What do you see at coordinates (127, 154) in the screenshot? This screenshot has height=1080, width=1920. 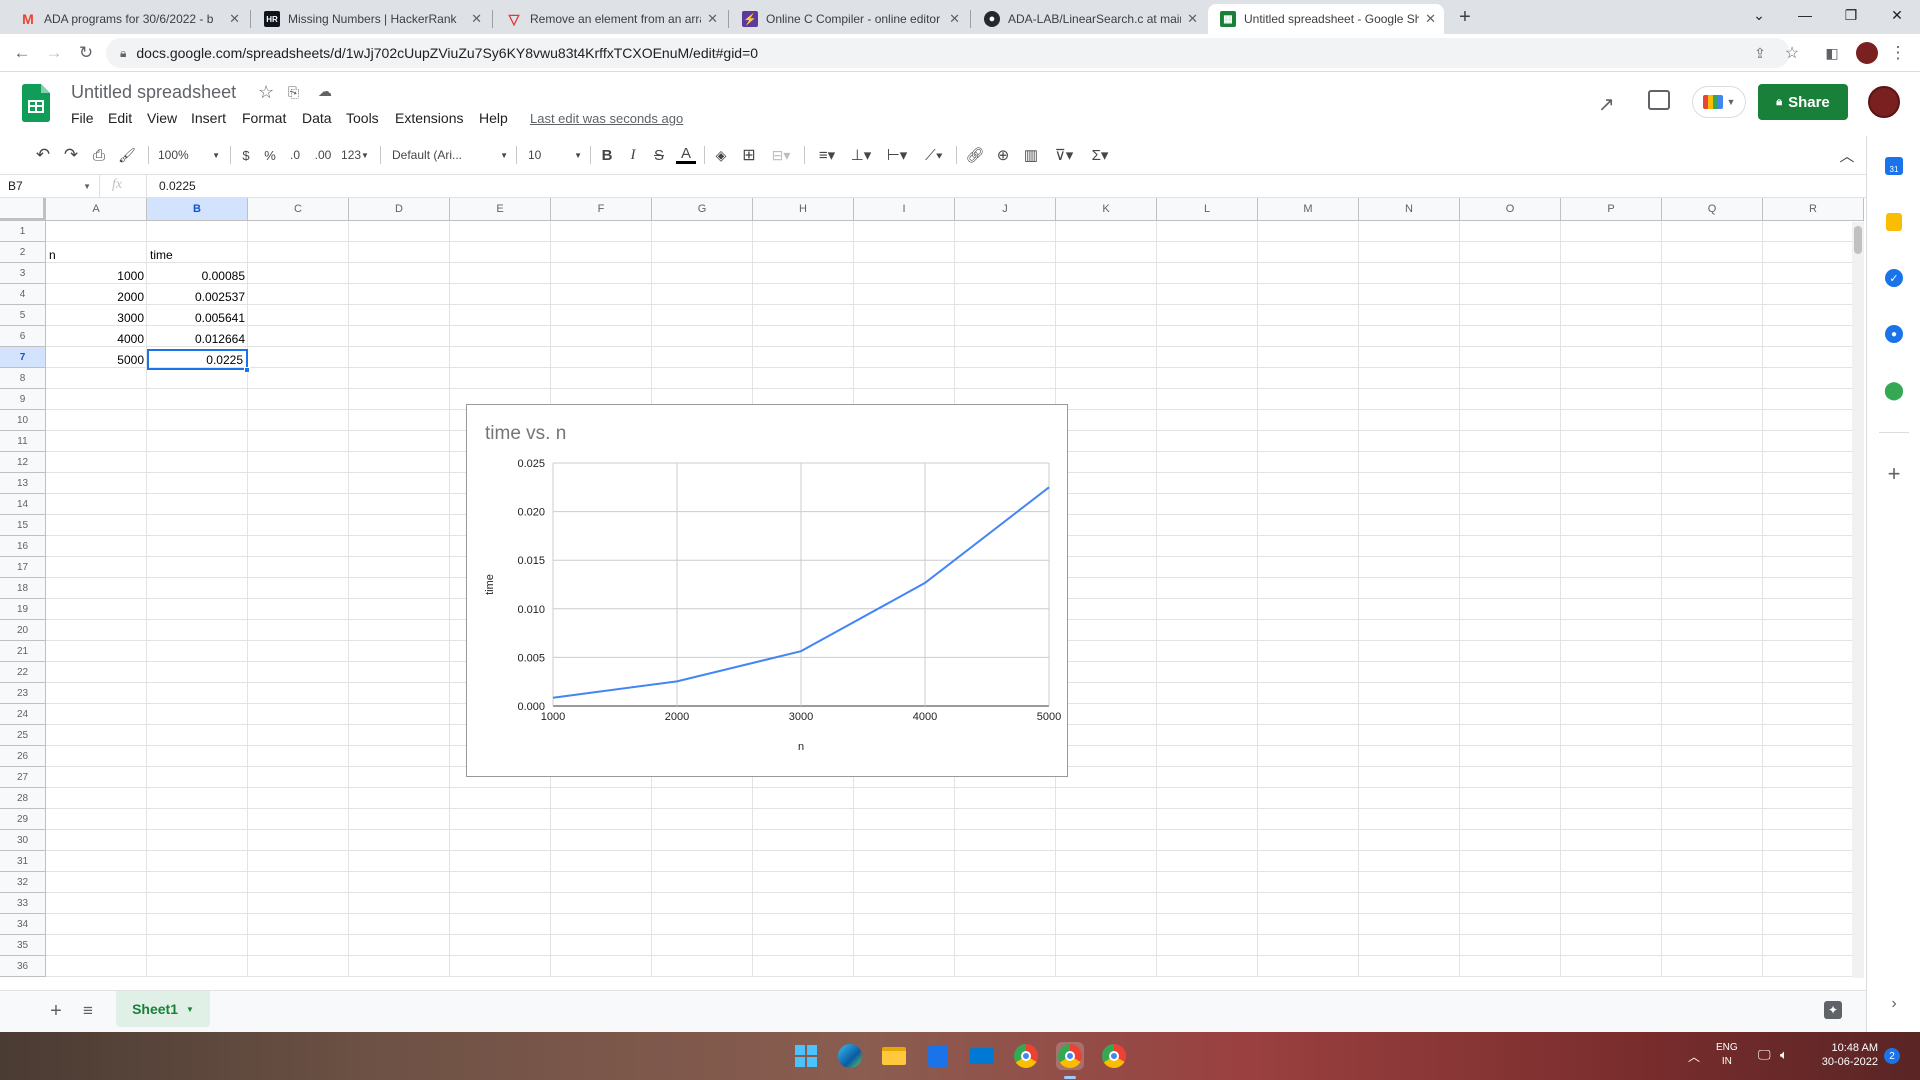 I see `paint-format-icon: 🖌︎` at bounding box center [127, 154].